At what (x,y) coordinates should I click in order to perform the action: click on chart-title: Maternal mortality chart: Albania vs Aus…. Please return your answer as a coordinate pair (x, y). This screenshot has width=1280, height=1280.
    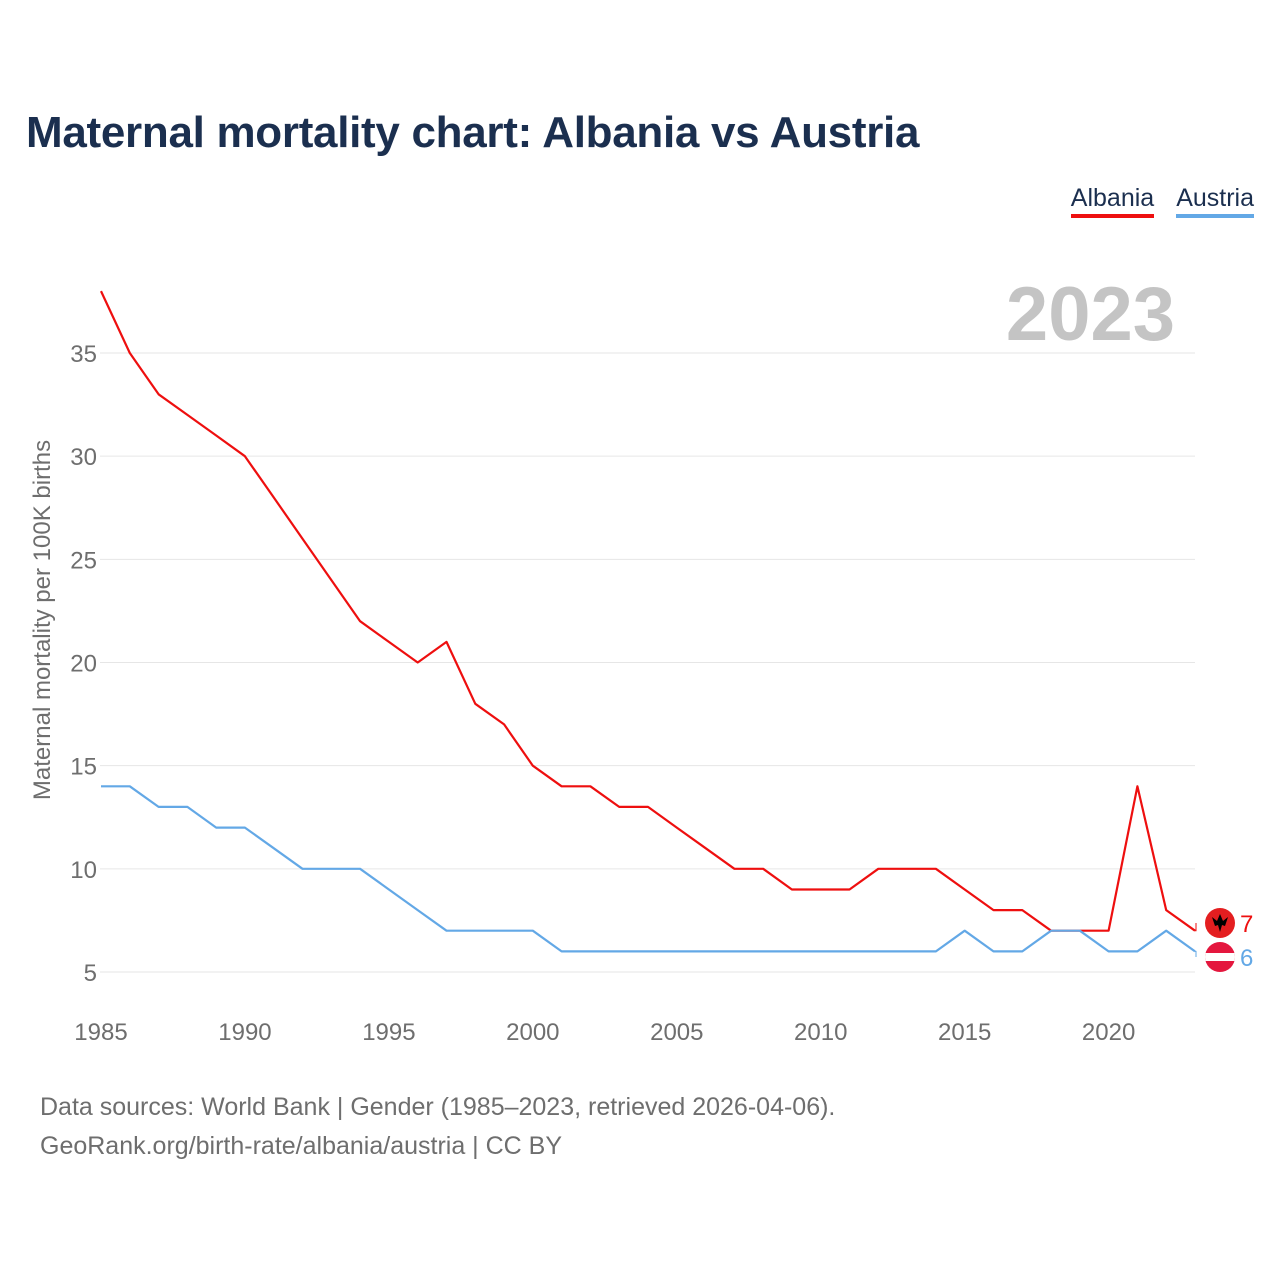
    Looking at the image, I should click on (473, 132).